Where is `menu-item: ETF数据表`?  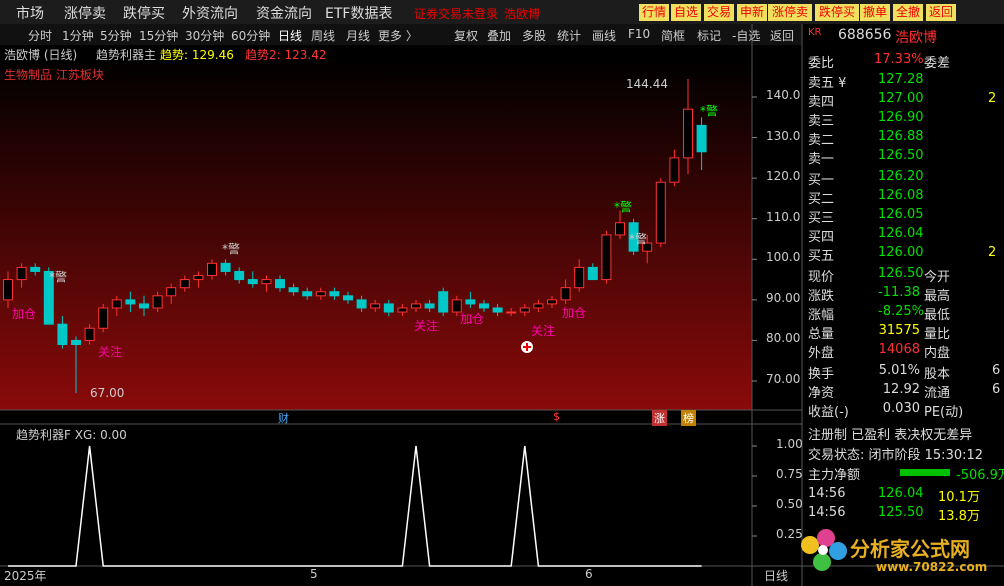 menu-item: ETF数据表 is located at coordinates (359, 14).